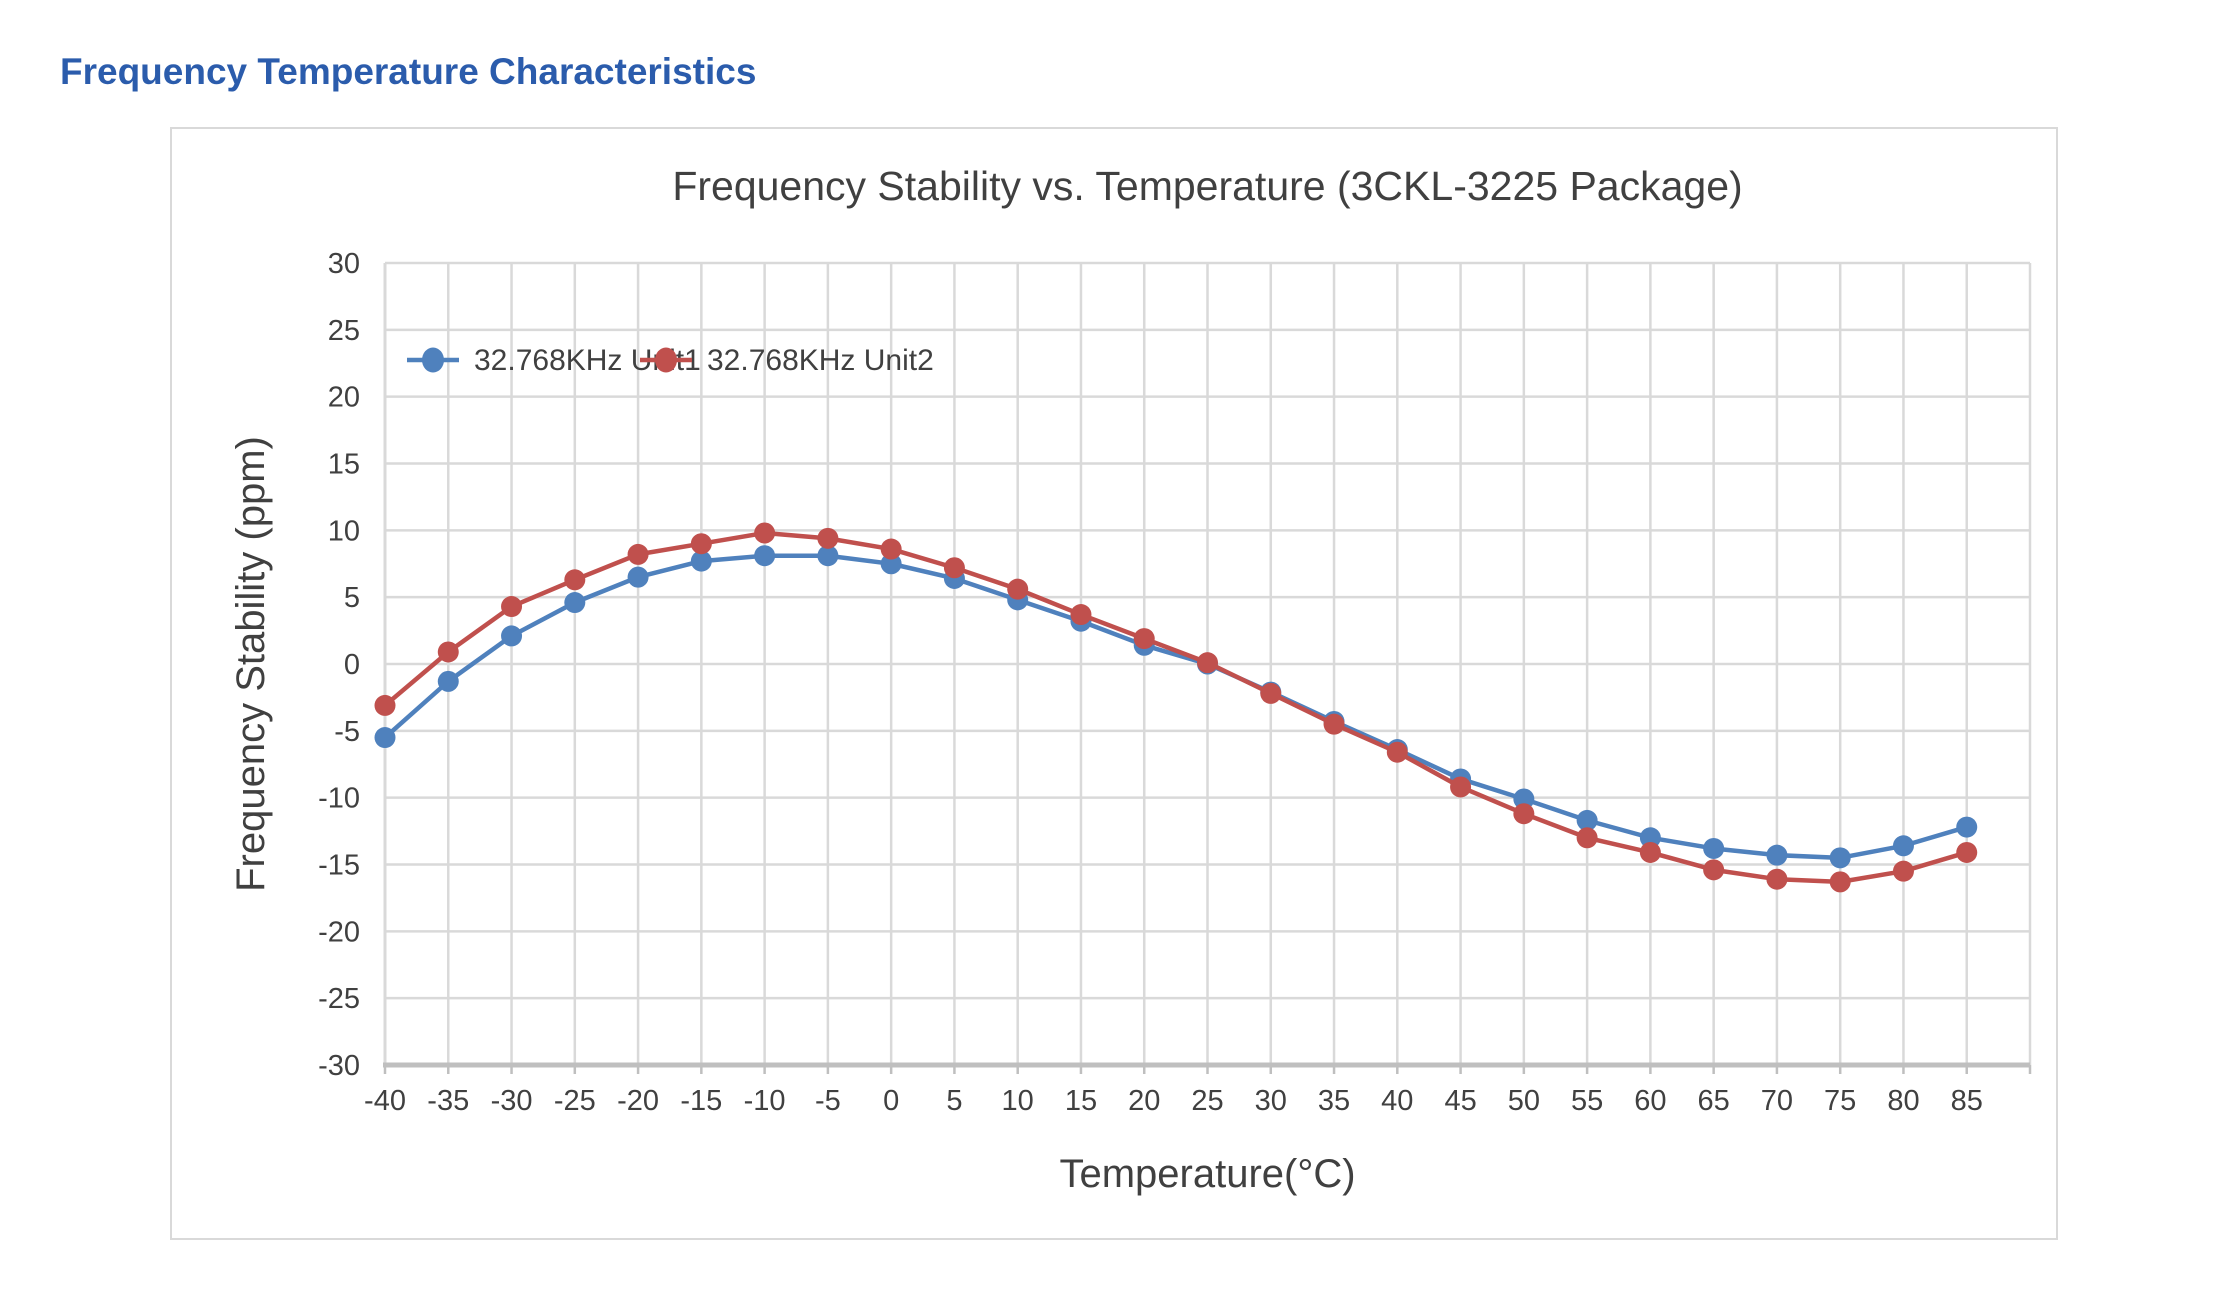 This screenshot has width=2225, height=1312. I want to click on page-title: Frequency Temperature Characteristics, so click(408, 71).